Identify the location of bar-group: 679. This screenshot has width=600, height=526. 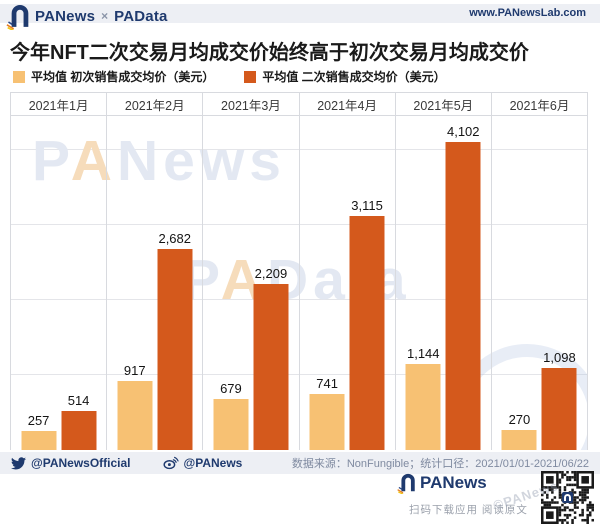
(231, 415).